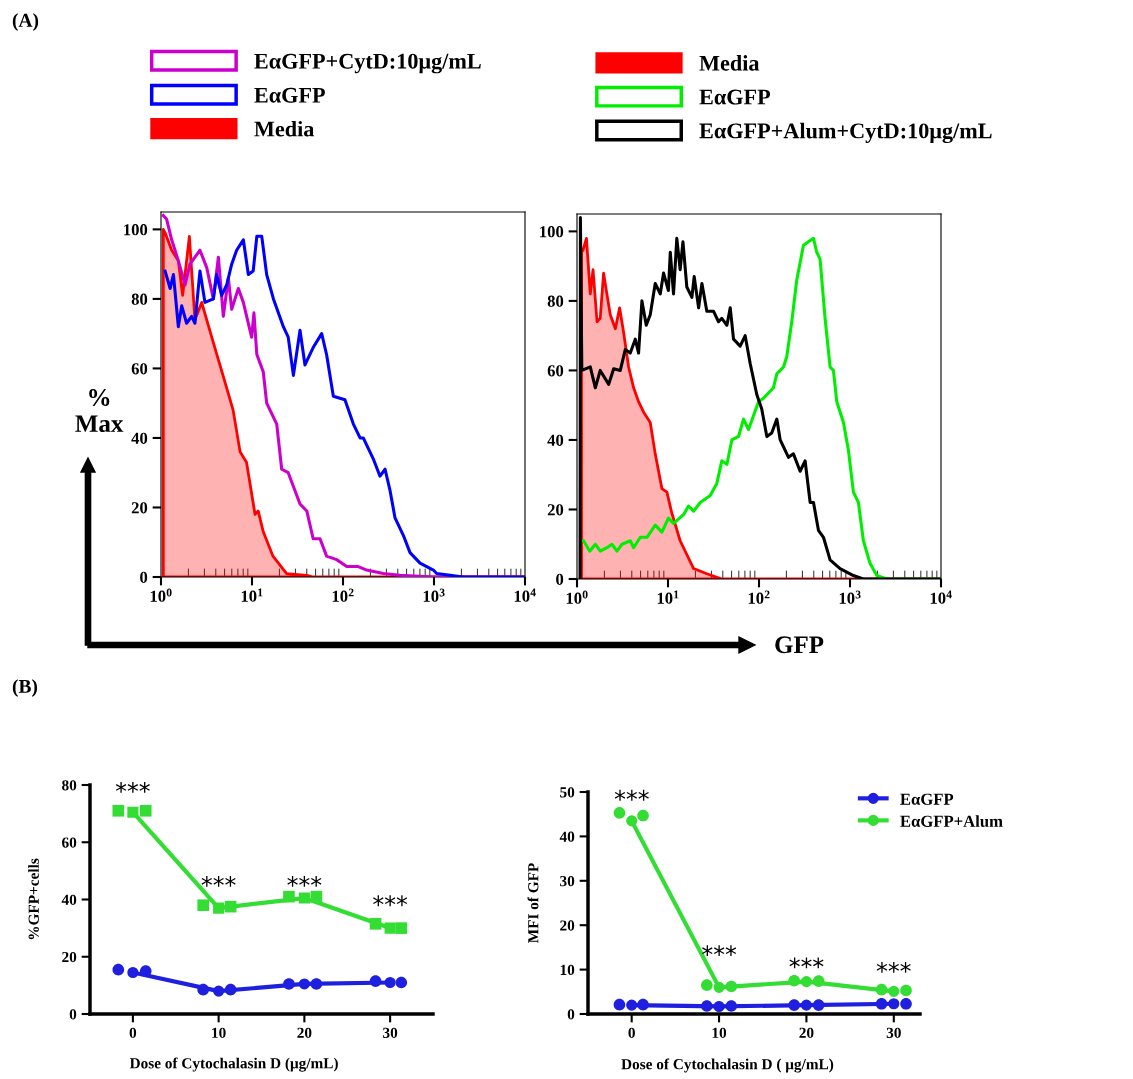  Describe the element at coordinates (25, 688) in the screenshot. I see `text: (B)` at that location.